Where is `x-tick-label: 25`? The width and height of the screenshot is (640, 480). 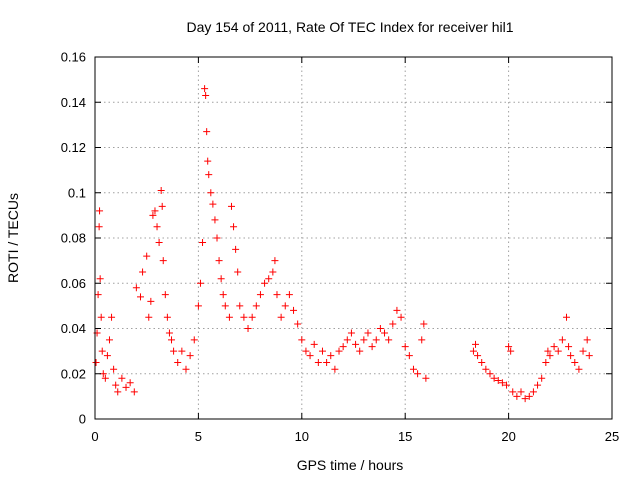 x-tick-label: 25 is located at coordinates (612, 436).